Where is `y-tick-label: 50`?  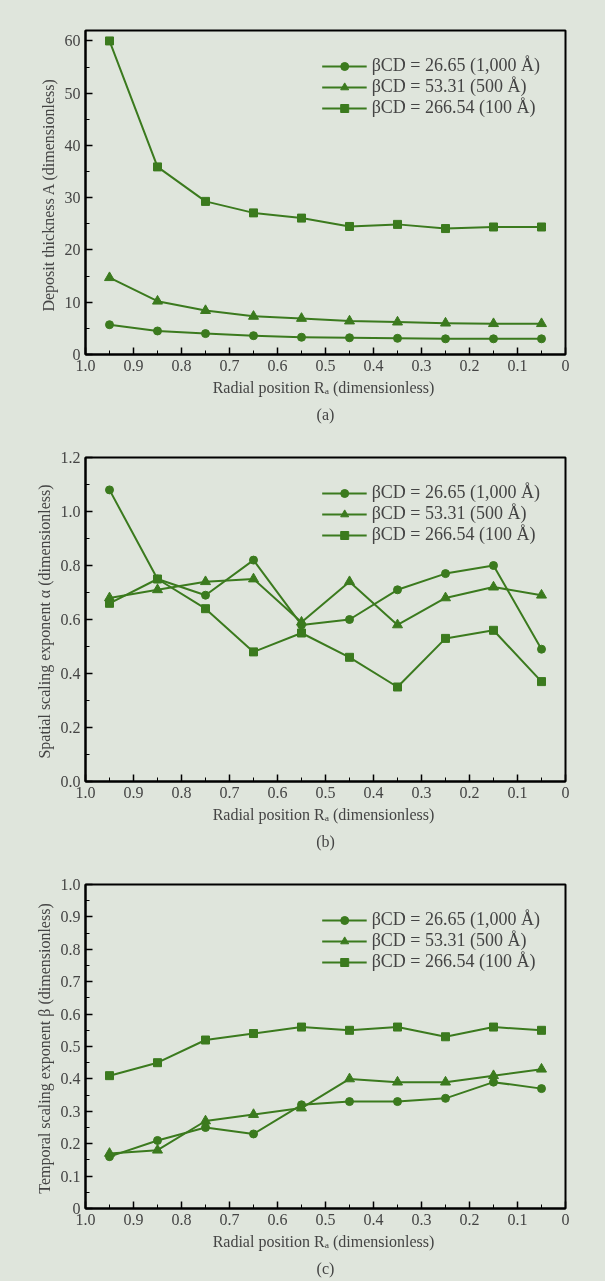
y-tick-label: 50 is located at coordinates (72, 93).